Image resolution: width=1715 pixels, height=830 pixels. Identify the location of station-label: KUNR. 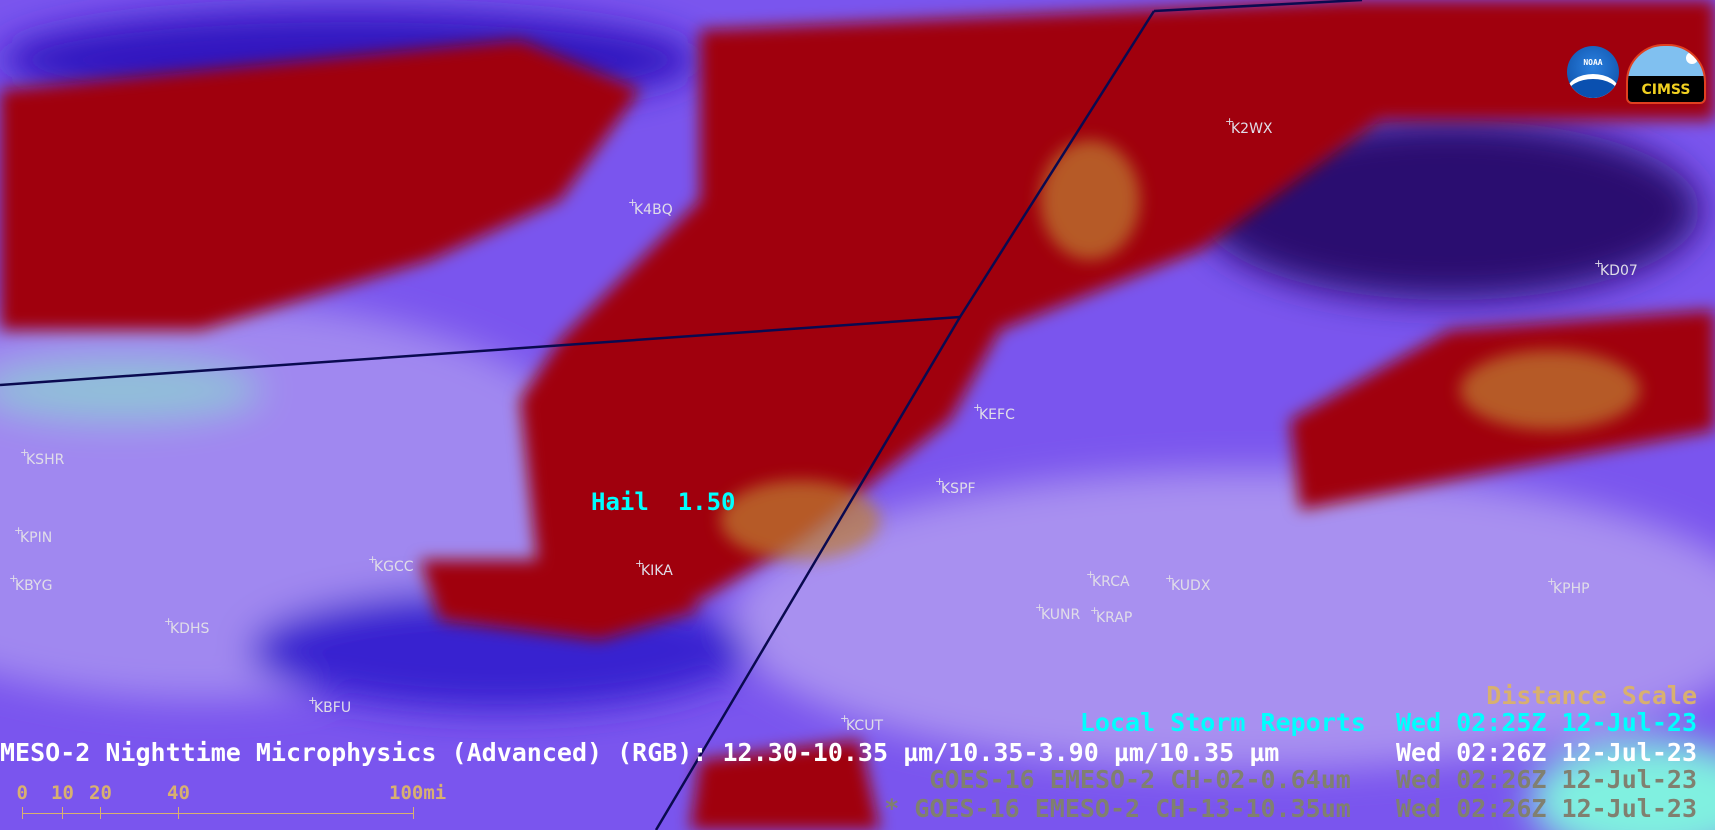
(1061, 615).